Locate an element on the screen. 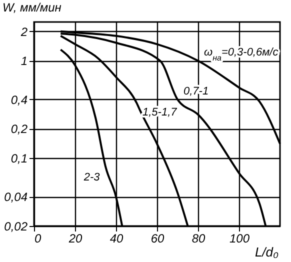 This screenshot has height=262, width=291. x-tick-label: 60 is located at coordinates (157, 239).